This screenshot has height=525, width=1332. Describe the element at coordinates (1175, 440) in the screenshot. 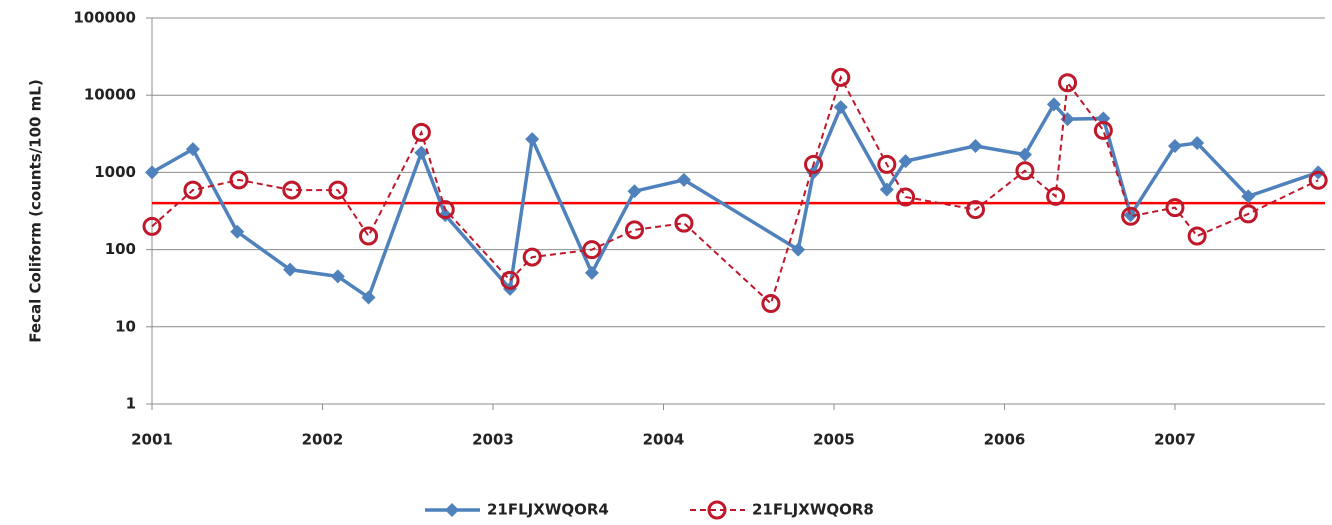

I see `x-tick-label: 2007` at that location.